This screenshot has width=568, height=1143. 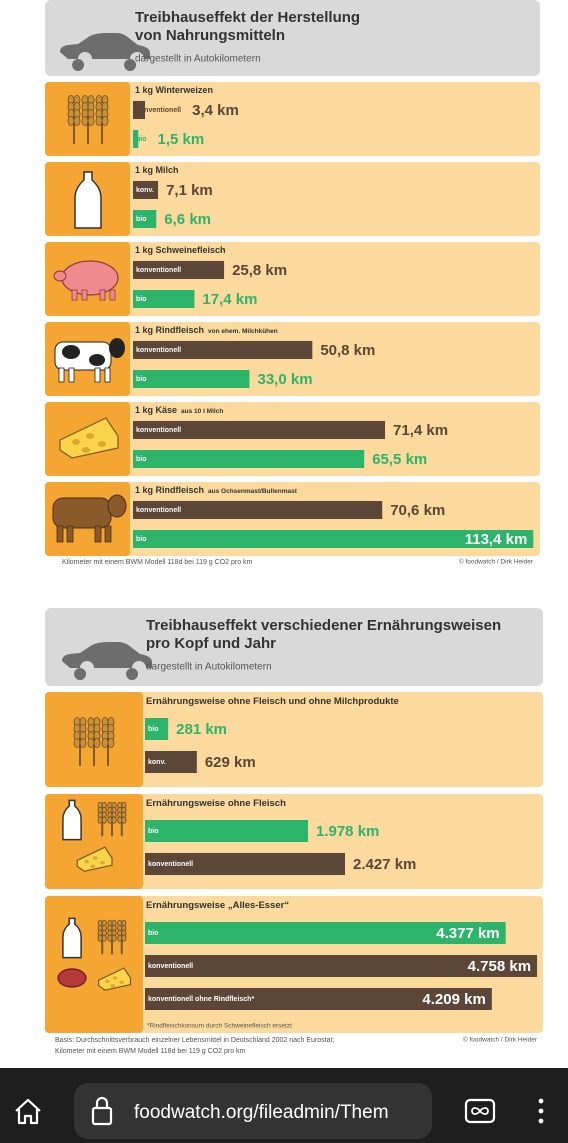 What do you see at coordinates (201, 999) in the screenshot?
I see `bar-label: konventionell ohne Rindfleisch*` at bounding box center [201, 999].